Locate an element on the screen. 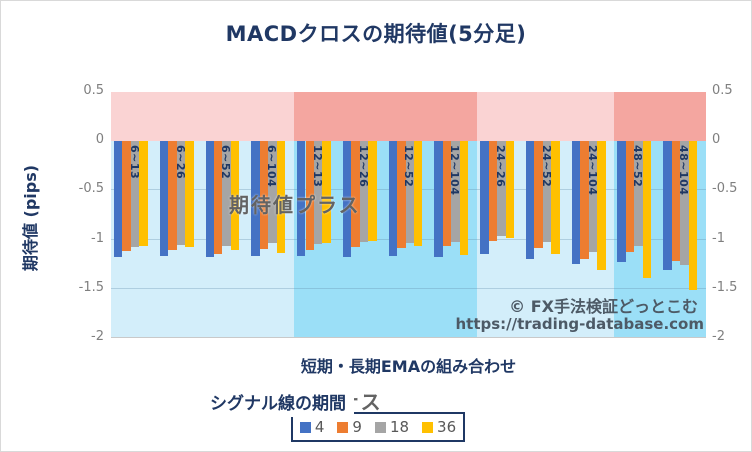 The width and height of the screenshot is (752, 452). bar-12~13-signal-18 is located at coordinates (318, 192).